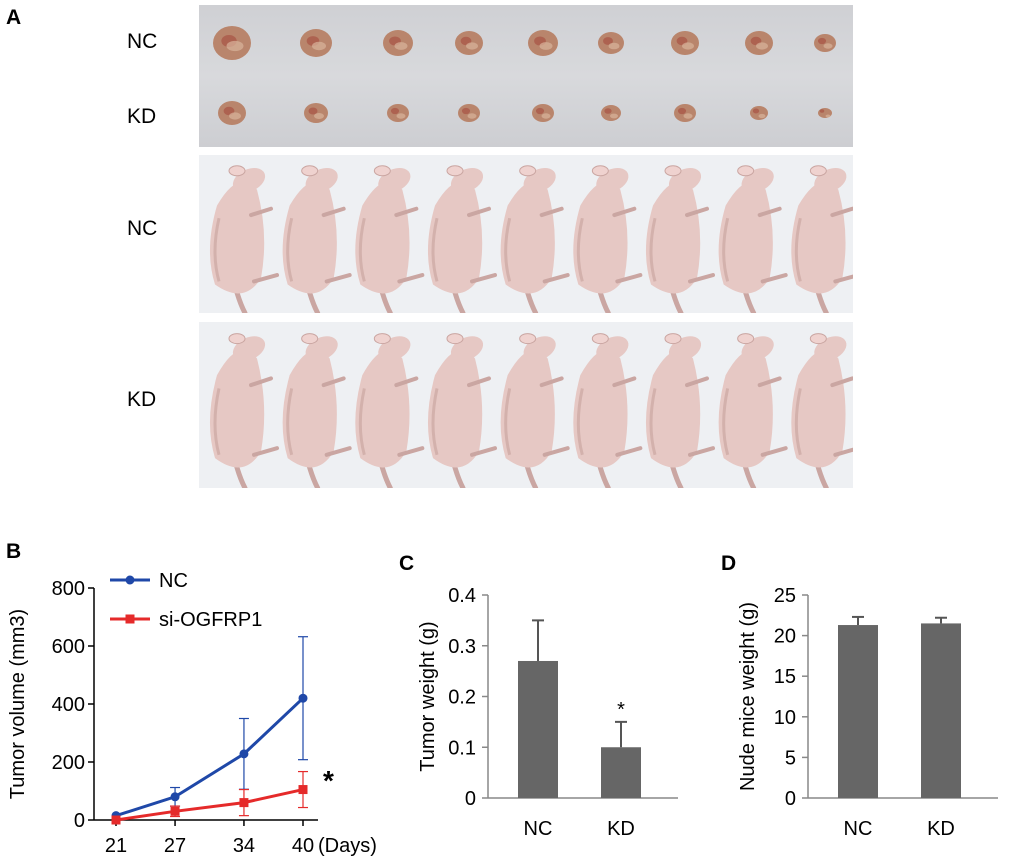 This screenshot has height=866, width=1020. Describe the element at coordinates (531, 410) in the screenshot. I see `mice-photo-kd-drawing` at that location.